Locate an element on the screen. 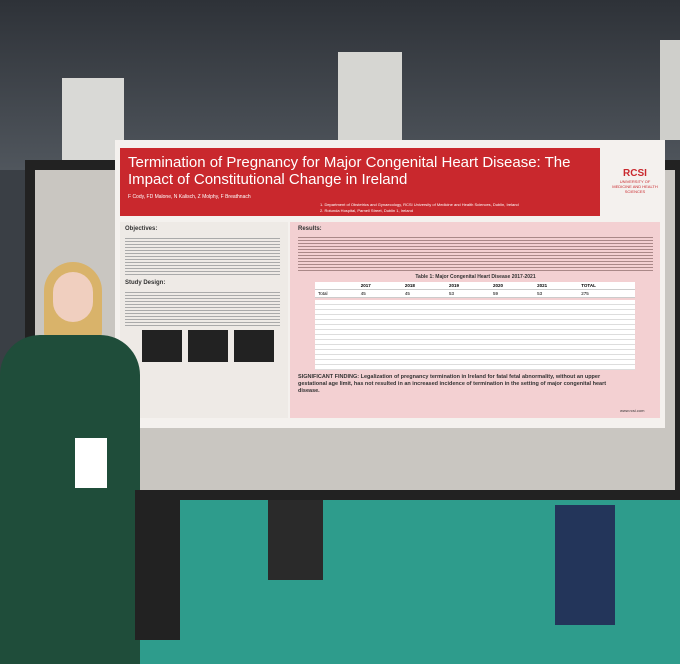 The image size is (680, 664). table-body is located at coordinates (475, 335).